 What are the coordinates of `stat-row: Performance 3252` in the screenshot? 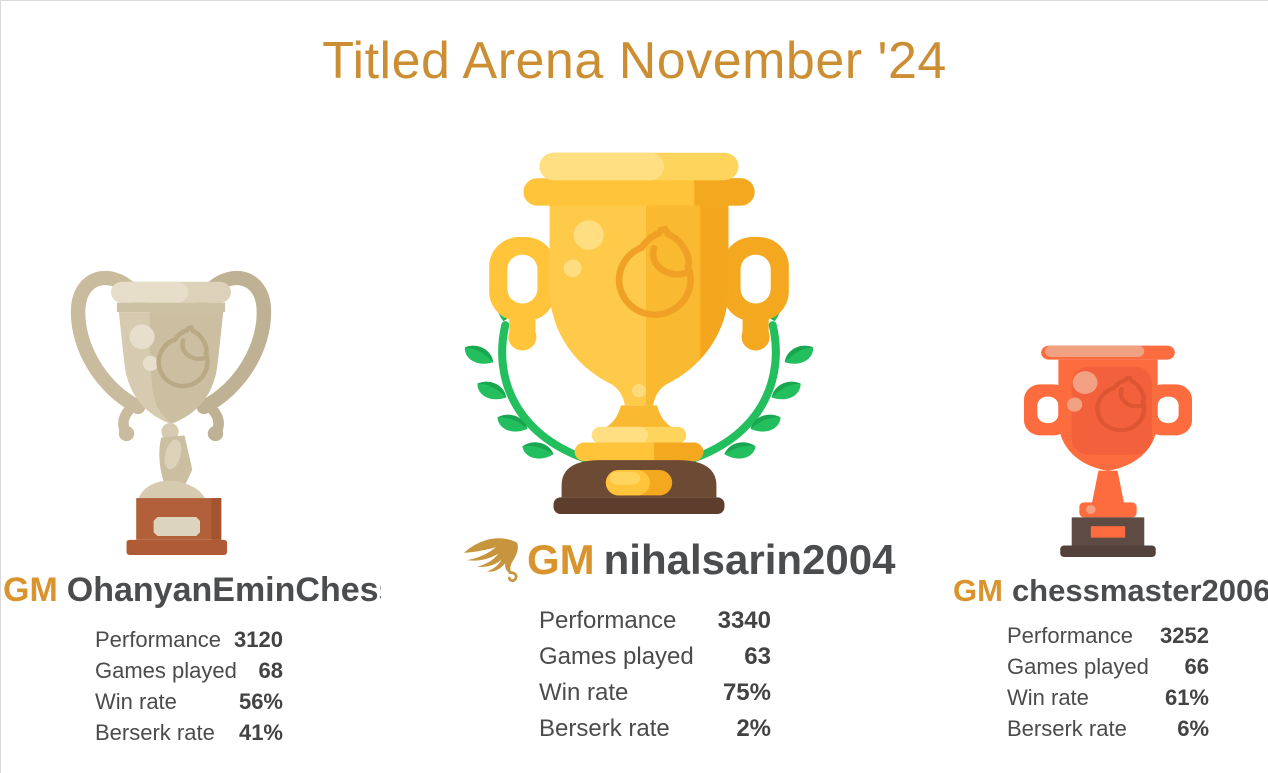 It's located at (1108, 635).